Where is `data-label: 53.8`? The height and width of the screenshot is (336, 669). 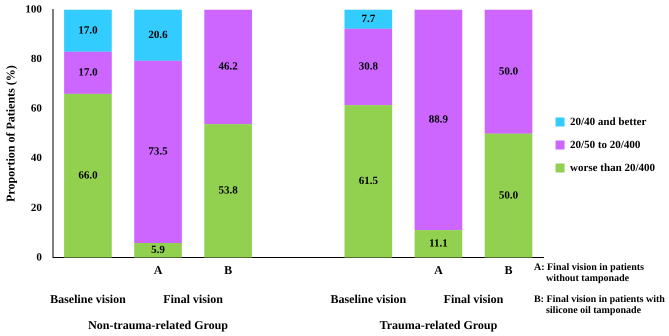 data-label: 53.8 is located at coordinates (228, 190).